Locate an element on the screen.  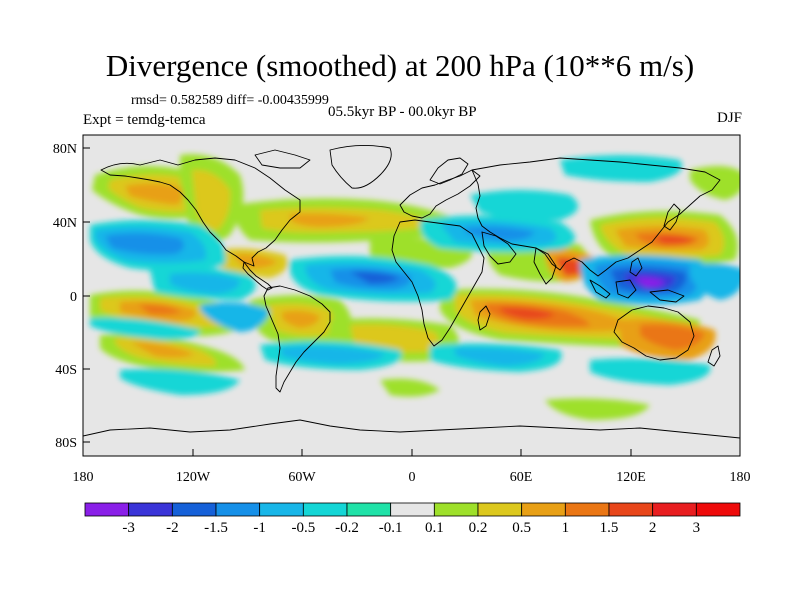
xtick-label: 0 is located at coordinates (412, 477).